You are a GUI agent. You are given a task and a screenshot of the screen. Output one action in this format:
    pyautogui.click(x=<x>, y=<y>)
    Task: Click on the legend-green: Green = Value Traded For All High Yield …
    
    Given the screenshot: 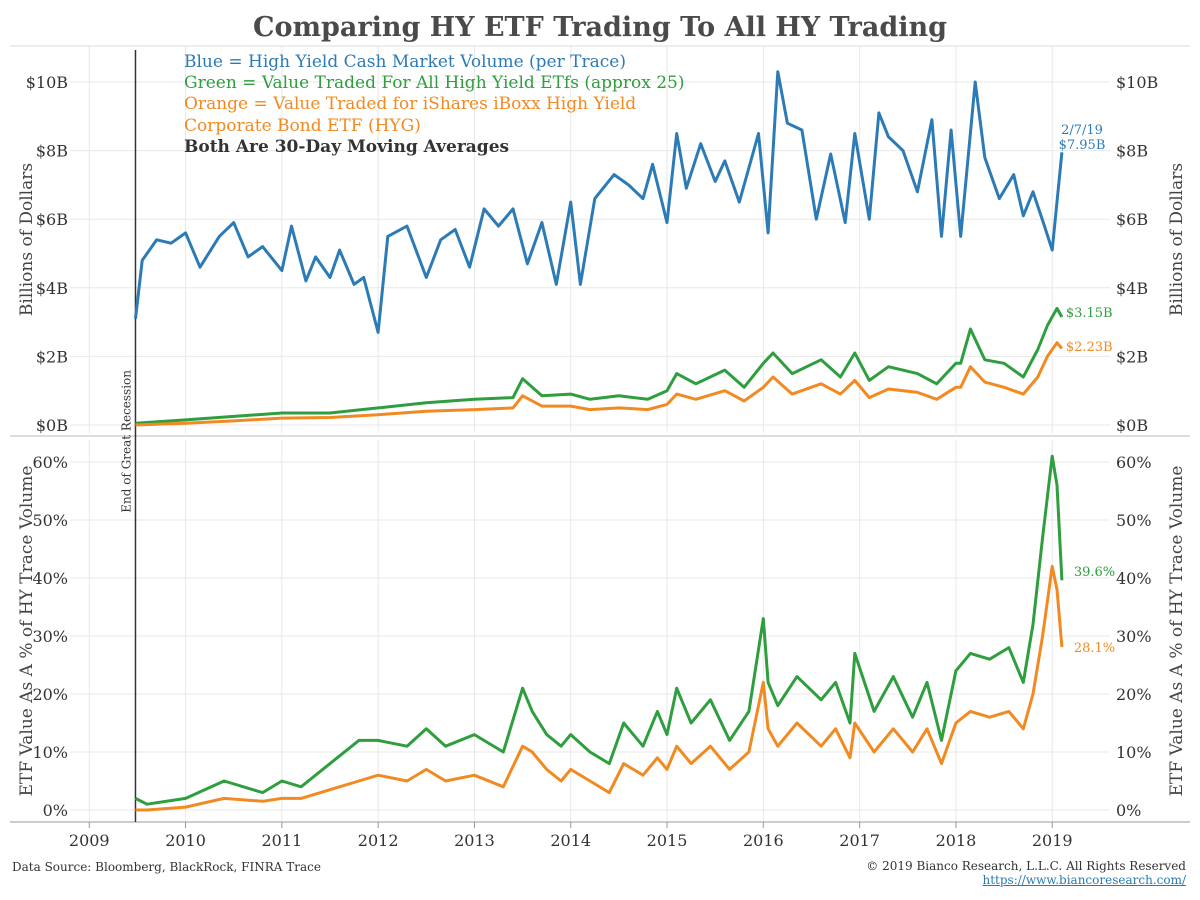 What is the action you would take?
    pyautogui.click(x=434, y=83)
    